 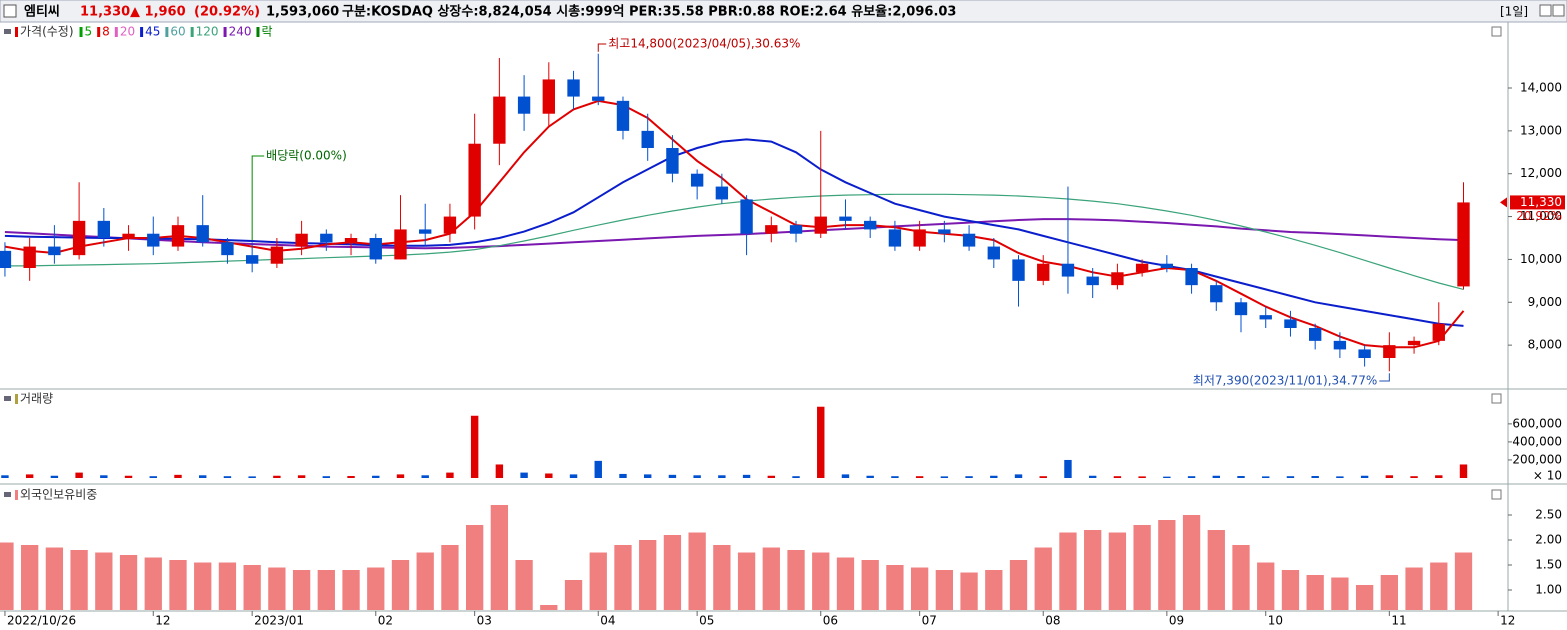 I want to click on x-tick-label: 06, so click(x=830, y=621).